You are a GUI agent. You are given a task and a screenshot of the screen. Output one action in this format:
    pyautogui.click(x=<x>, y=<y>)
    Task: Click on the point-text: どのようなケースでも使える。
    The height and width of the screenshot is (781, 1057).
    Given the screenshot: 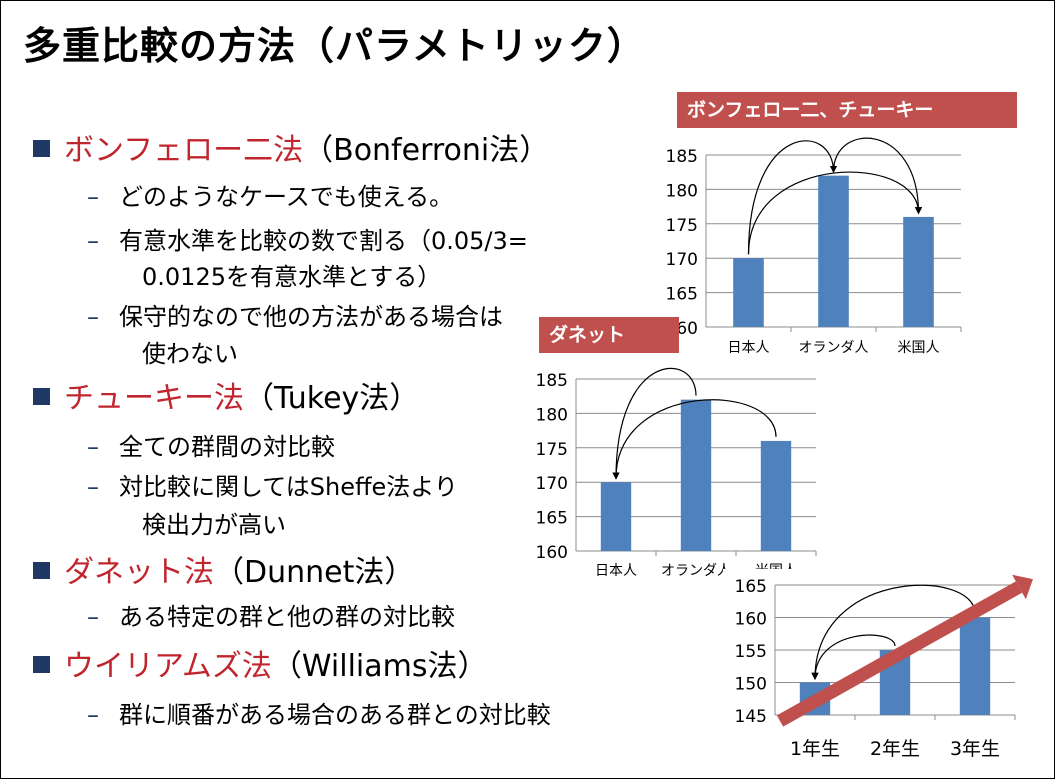 What is the action you would take?
    pyautogui.click(x=286, y=197)
    